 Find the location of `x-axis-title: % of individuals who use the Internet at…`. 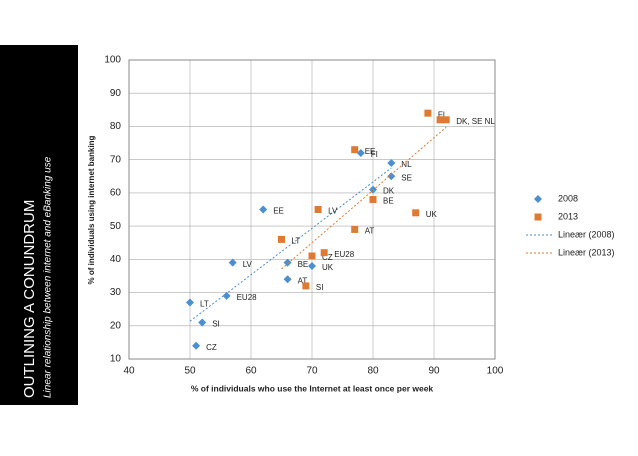

x-axis-title: % of individuals who use the Internet at… is located at coordinates (312, 388).